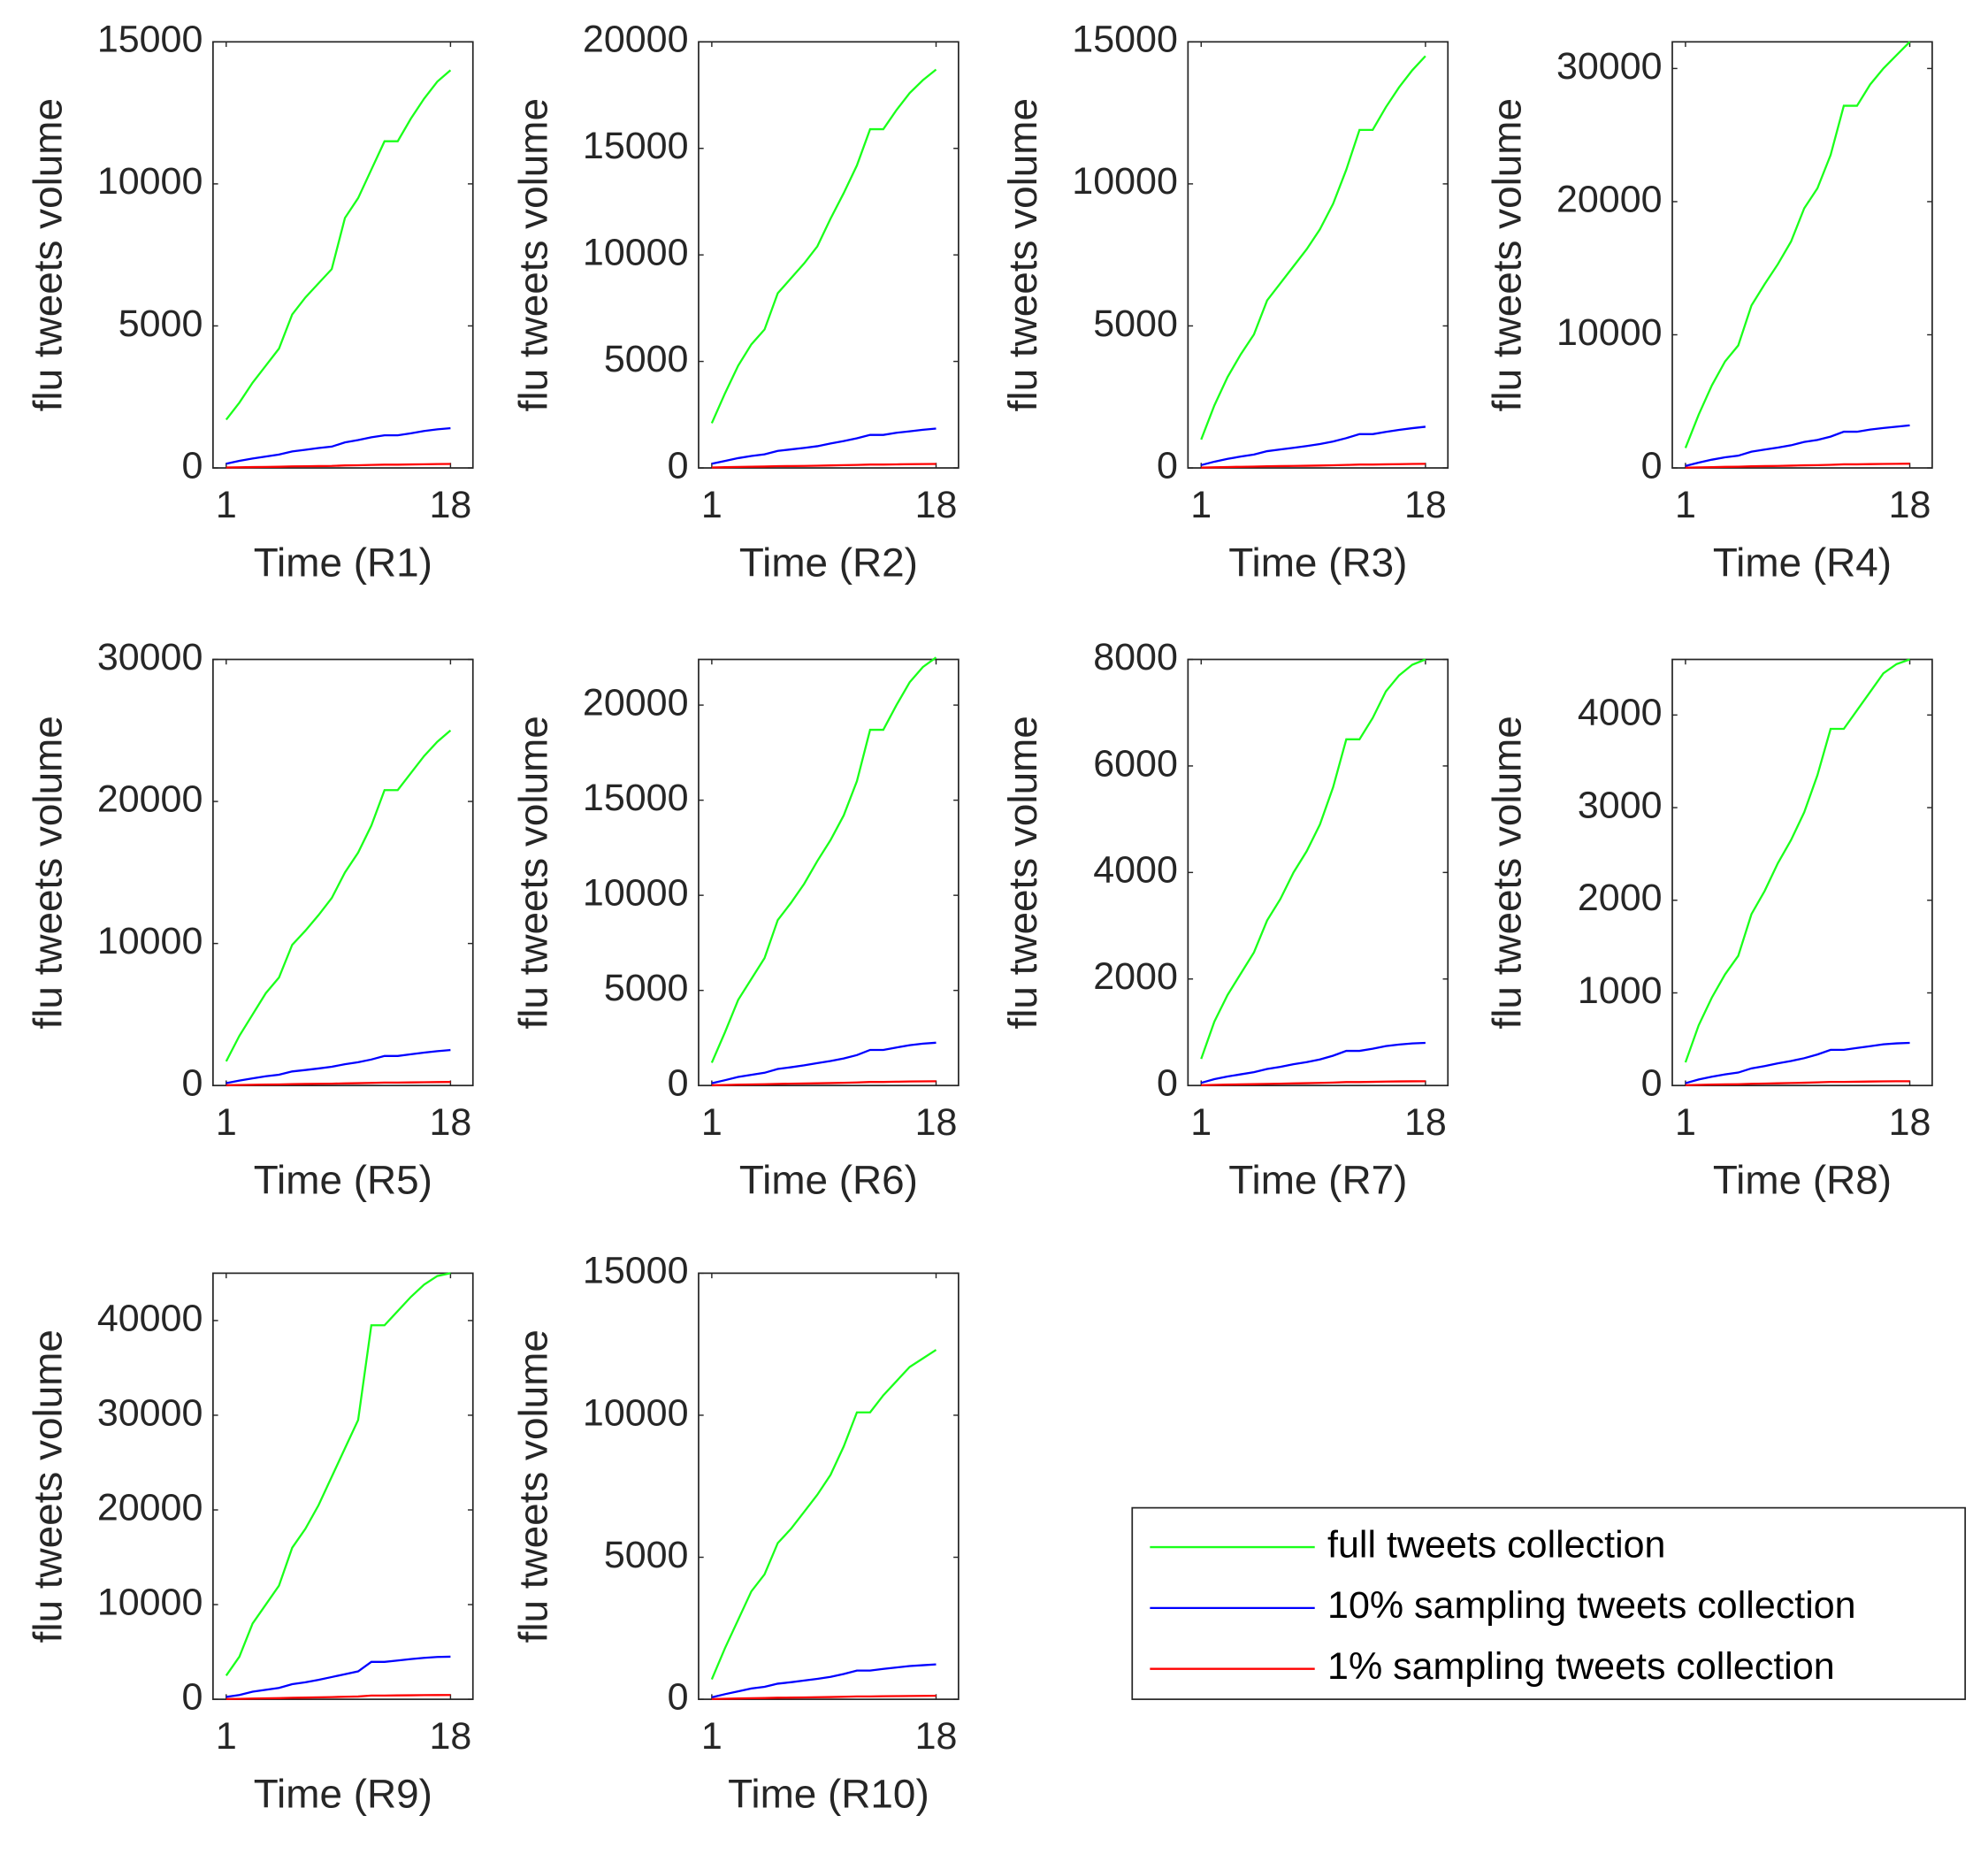 This screenshot has width=1988, height=1854. Describe the element at coordinates (828, 1180) in the screenshot. I see `x-axis-label: Time (R6)` at that location.